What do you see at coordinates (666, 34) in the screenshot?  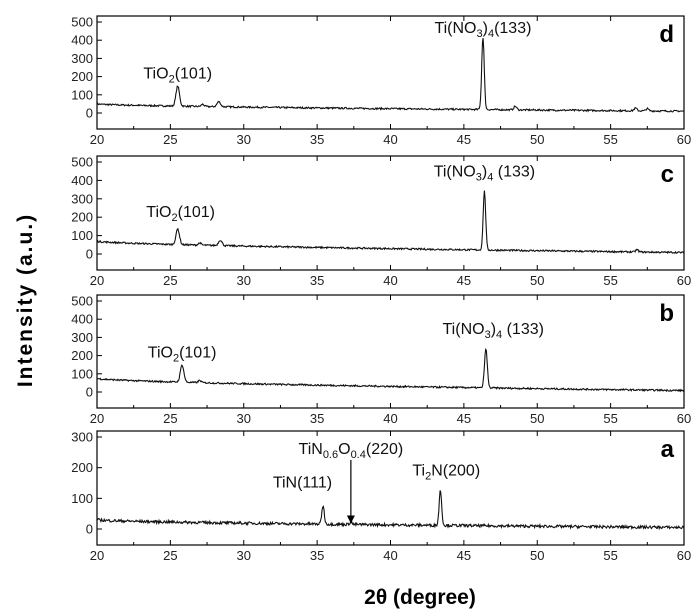 I see `panel-letter: d` at bounding box center [666, 34].